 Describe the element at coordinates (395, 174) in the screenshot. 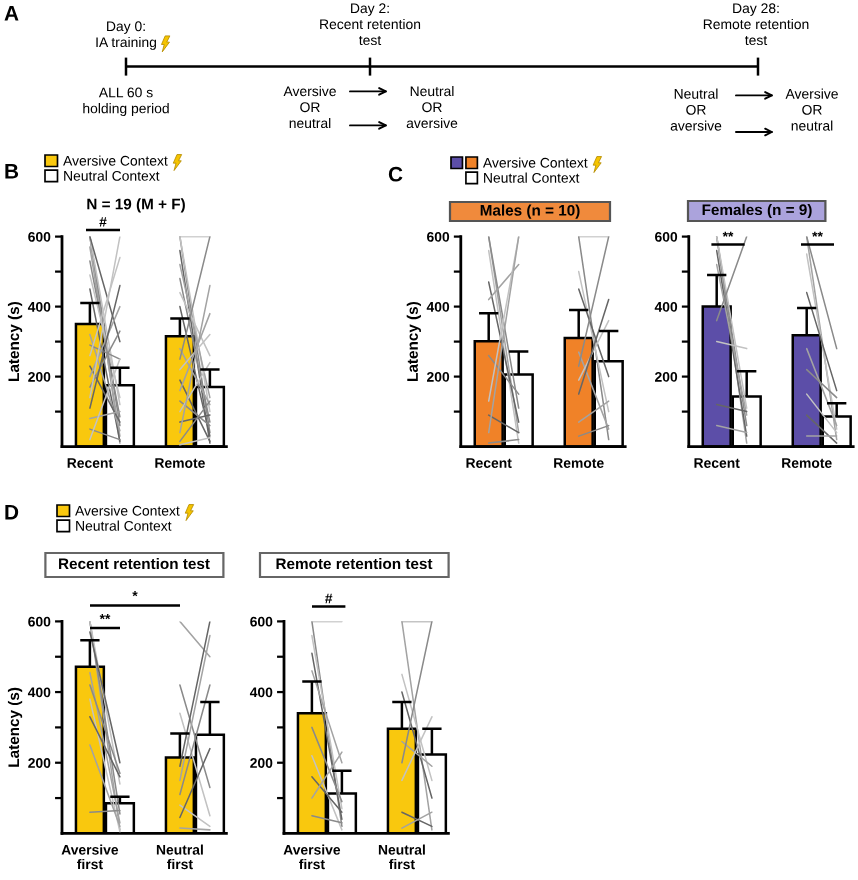

I see `text: C` at that location.